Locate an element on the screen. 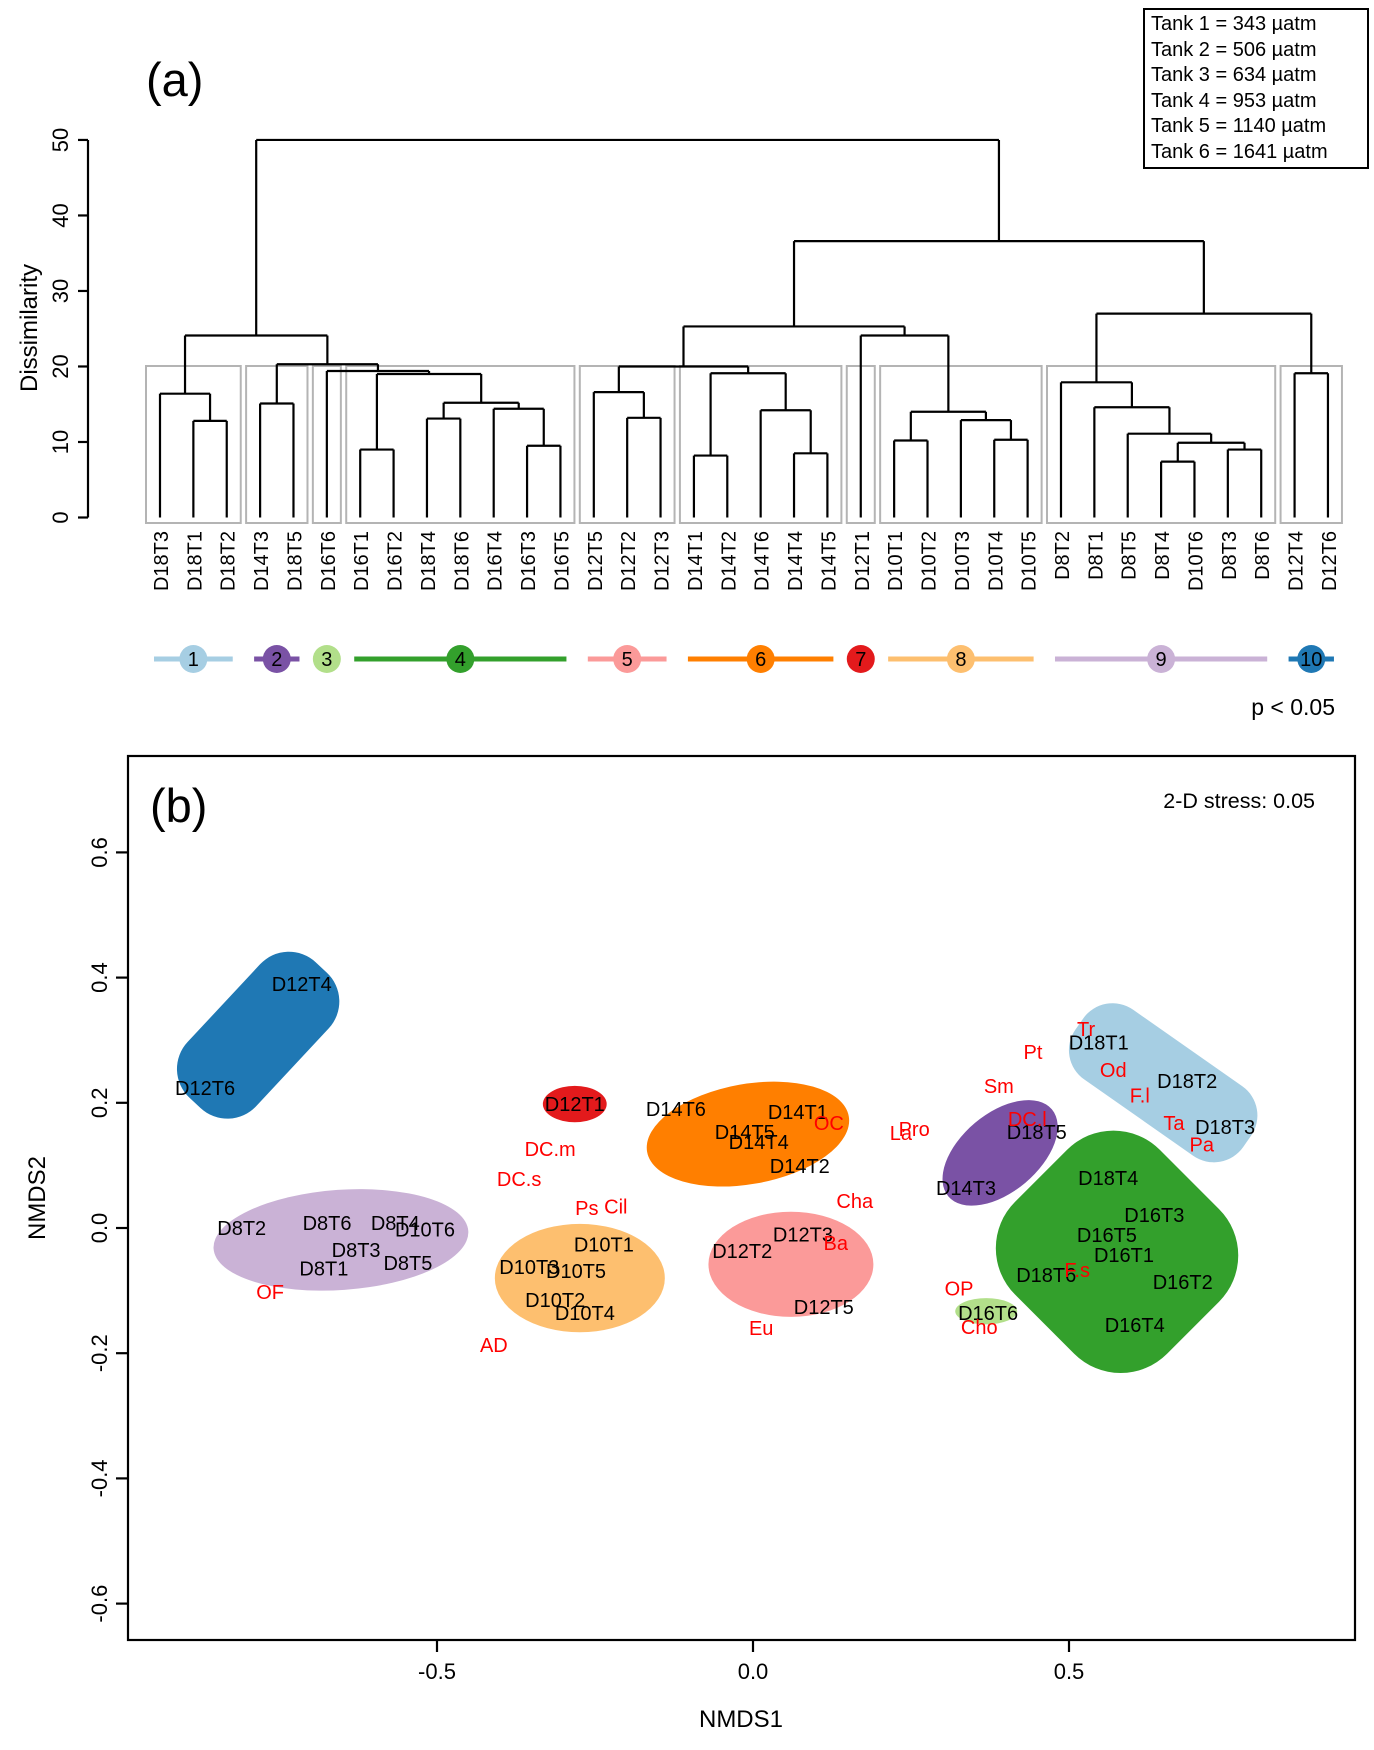 Image resolution: width=1374 pixels, height=1750 pixels. nmds-sample-label: D16T6 is located at coordinates (988, 1314).